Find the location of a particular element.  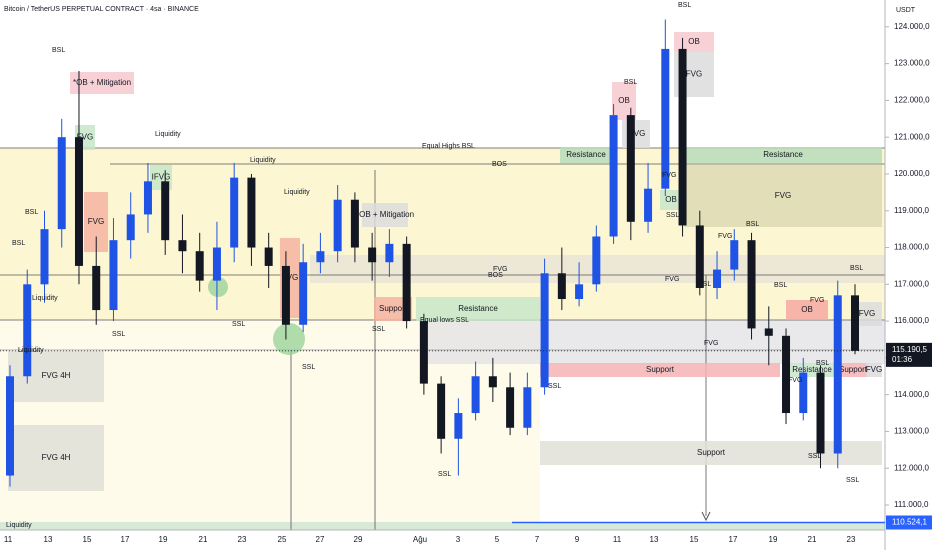

highlight-circle is located at coordinates (218, 287).